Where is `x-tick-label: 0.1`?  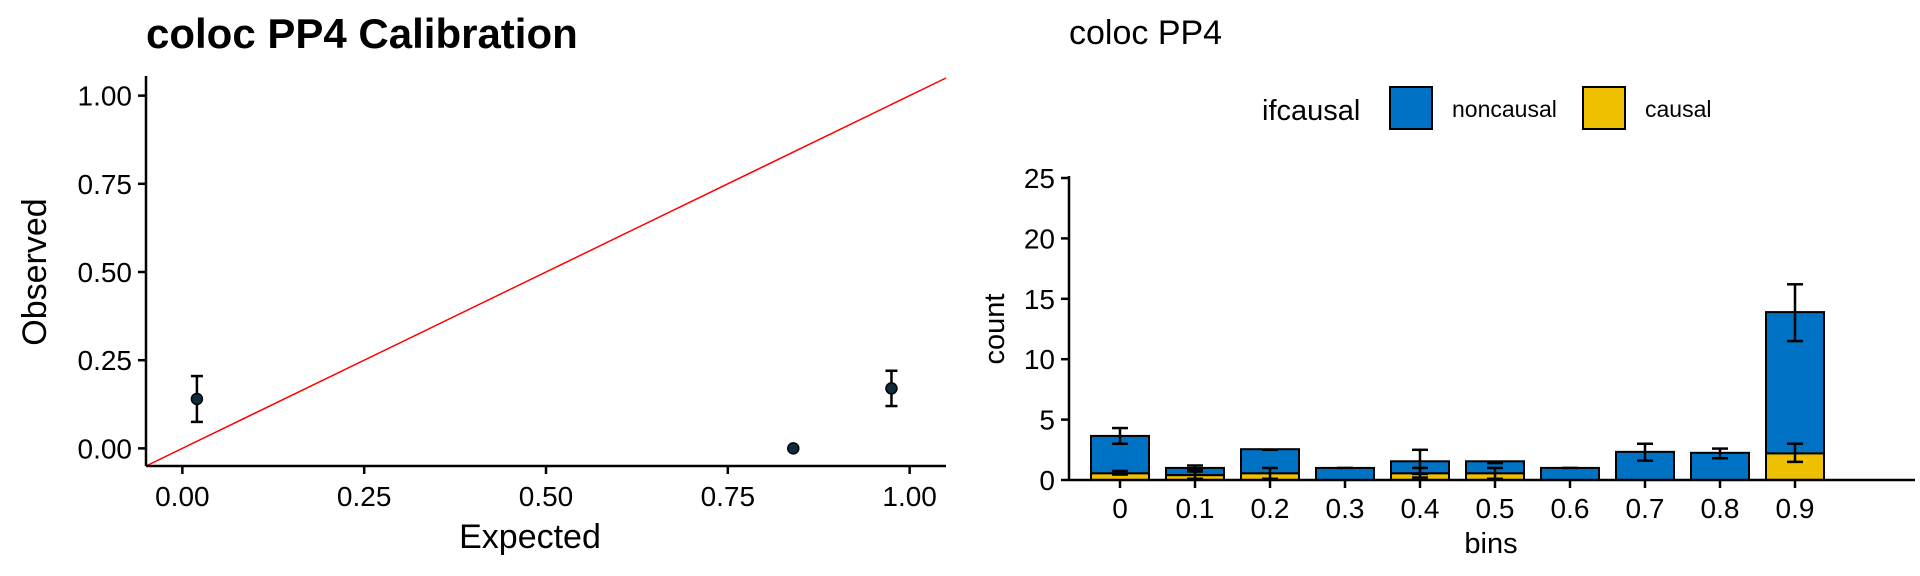 x-tick-label: 0.1 is located at coordinates (1195, 508).